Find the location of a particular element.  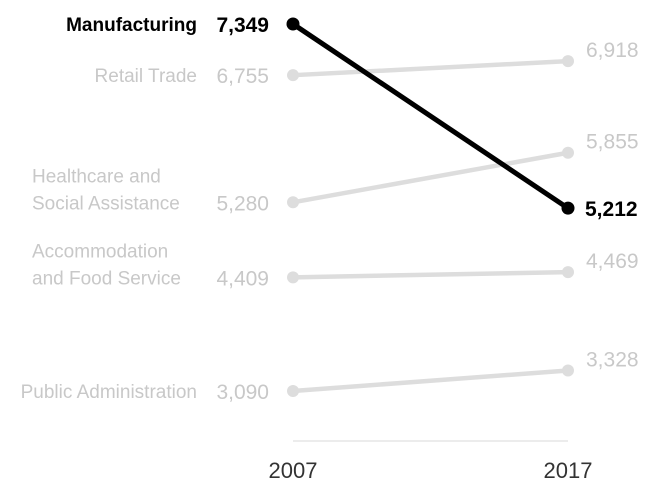

category-label-accommodation-and-food-service-line-2: and Food Service is located at coordinates (106, 278).